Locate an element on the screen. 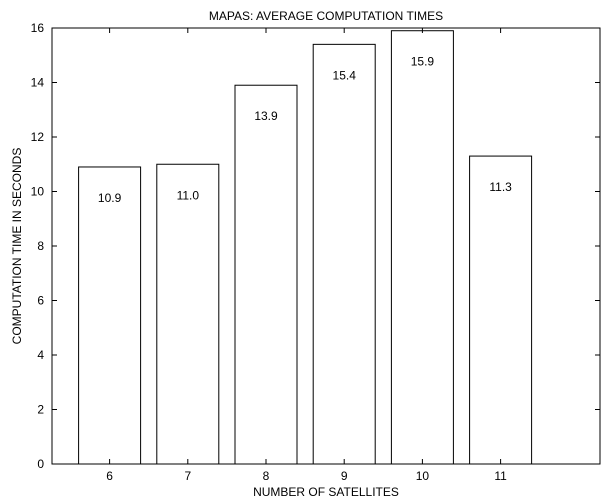 The width and height of the screenshot is (602, 501). x-tick-label: 11 is located at coordinates (500, 476).